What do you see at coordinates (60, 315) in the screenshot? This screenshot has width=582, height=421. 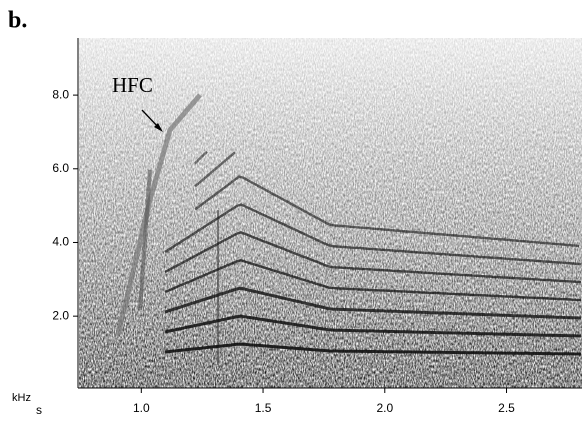 I see `y-tick-label: 2.0` at bounding box center [60, 315].